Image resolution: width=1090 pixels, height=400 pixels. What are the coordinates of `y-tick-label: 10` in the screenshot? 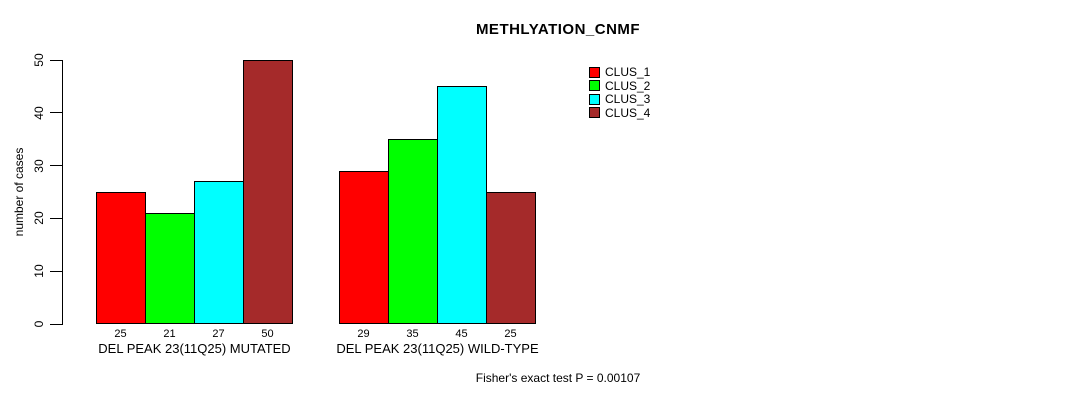 It's located at (39, 271).